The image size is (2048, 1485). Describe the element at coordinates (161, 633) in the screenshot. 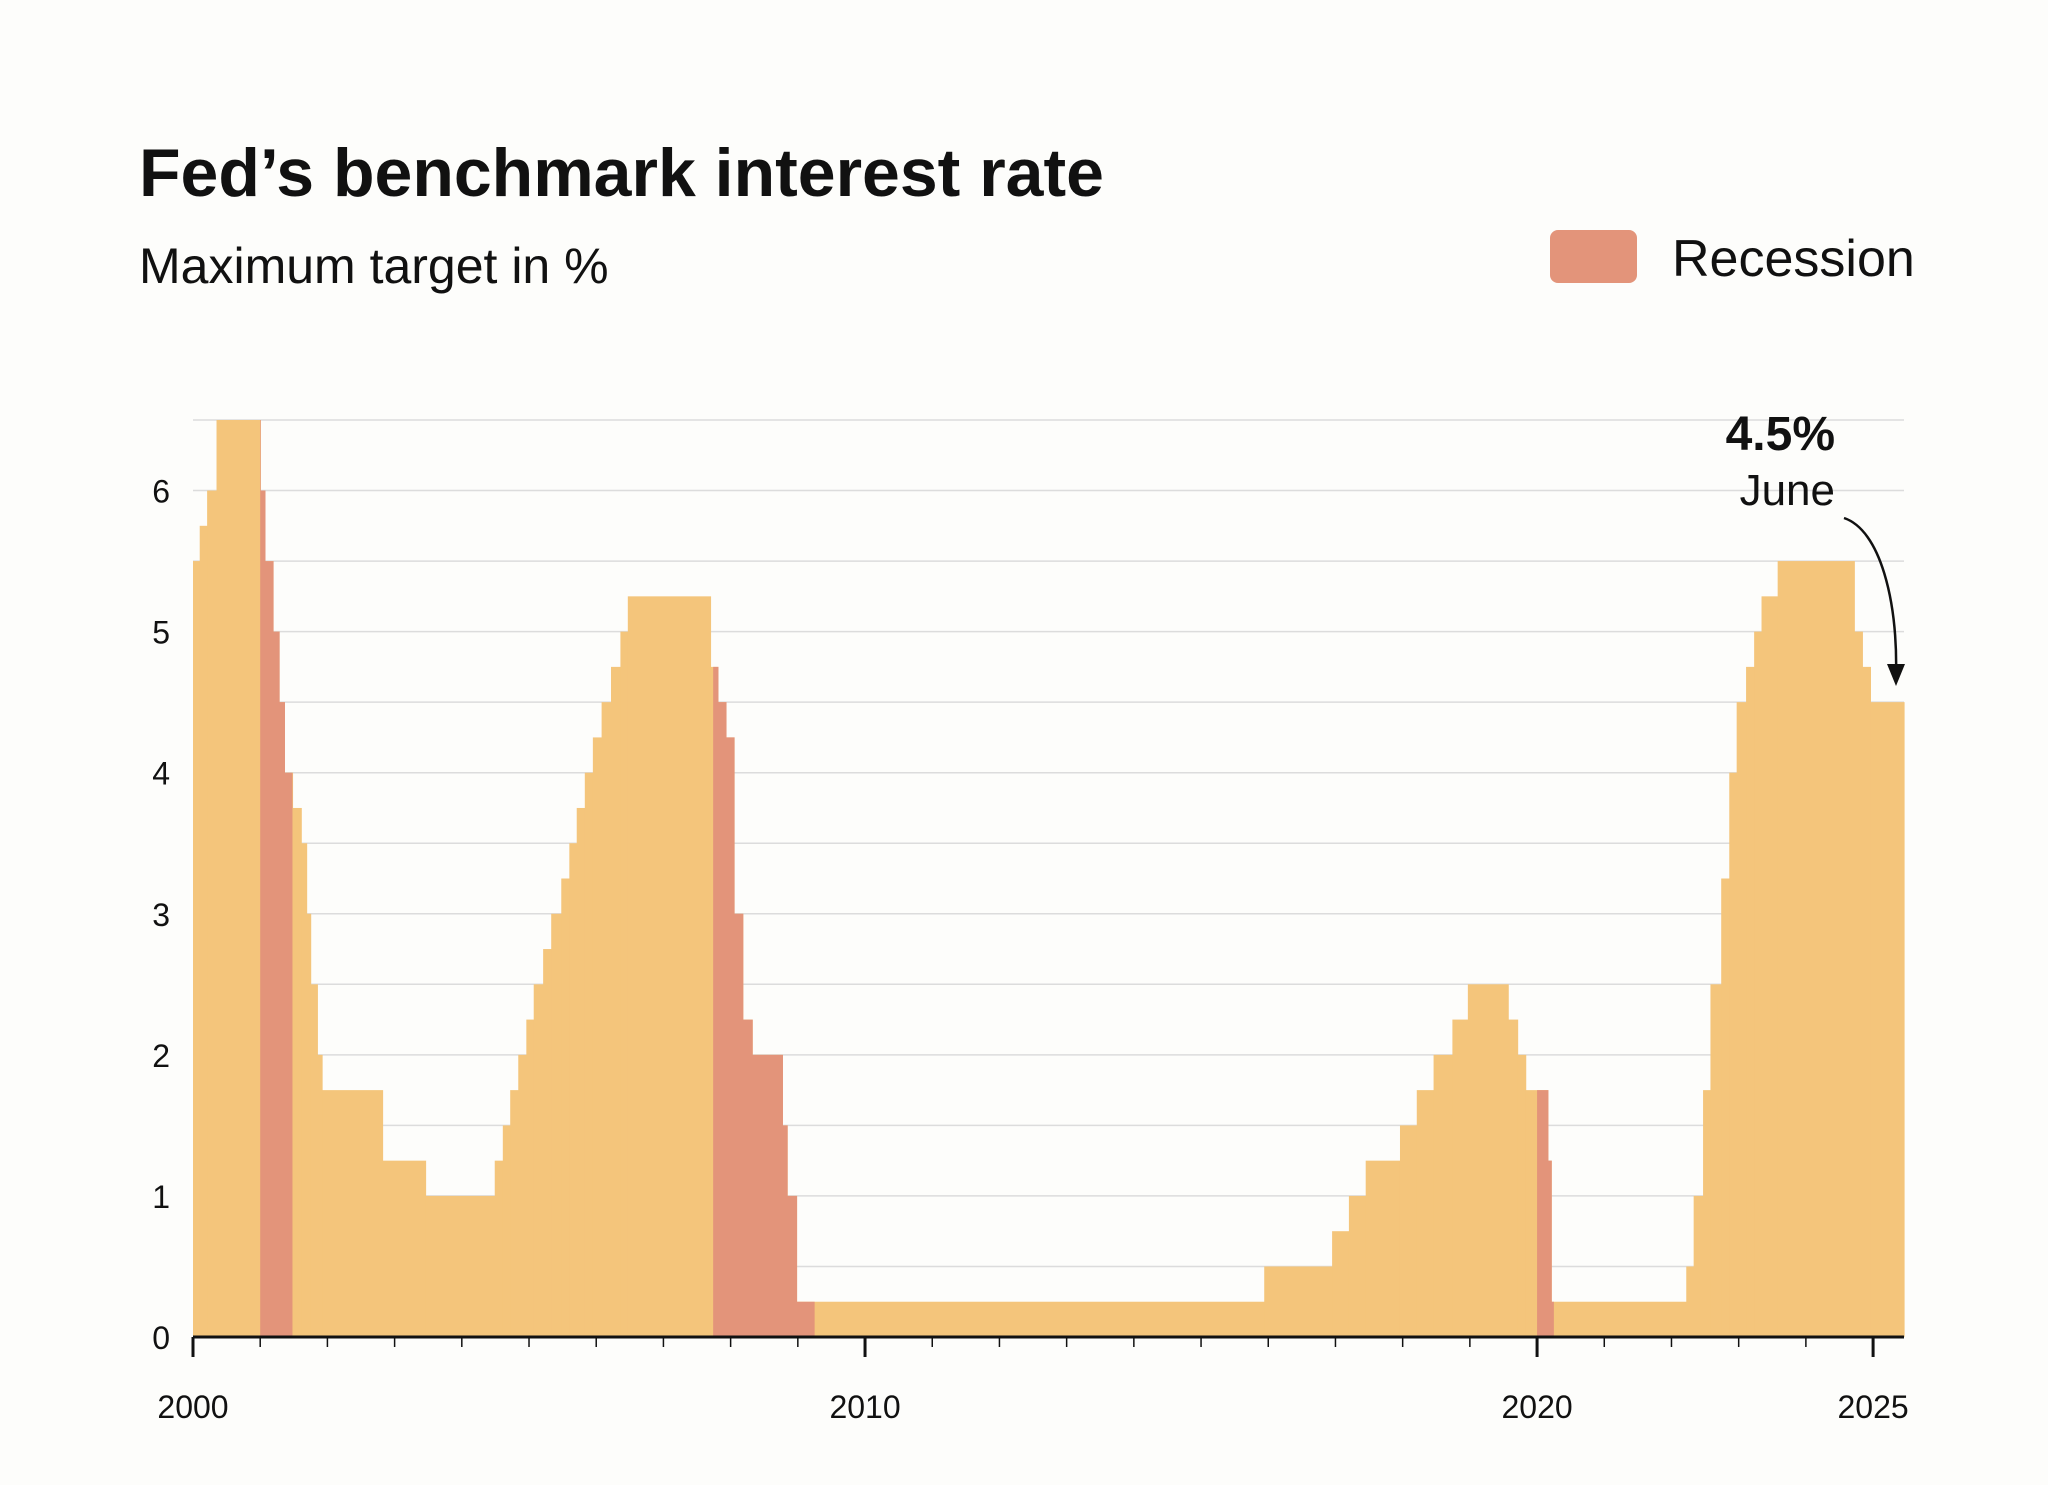

I see `y-tick-label: 5` at that location.